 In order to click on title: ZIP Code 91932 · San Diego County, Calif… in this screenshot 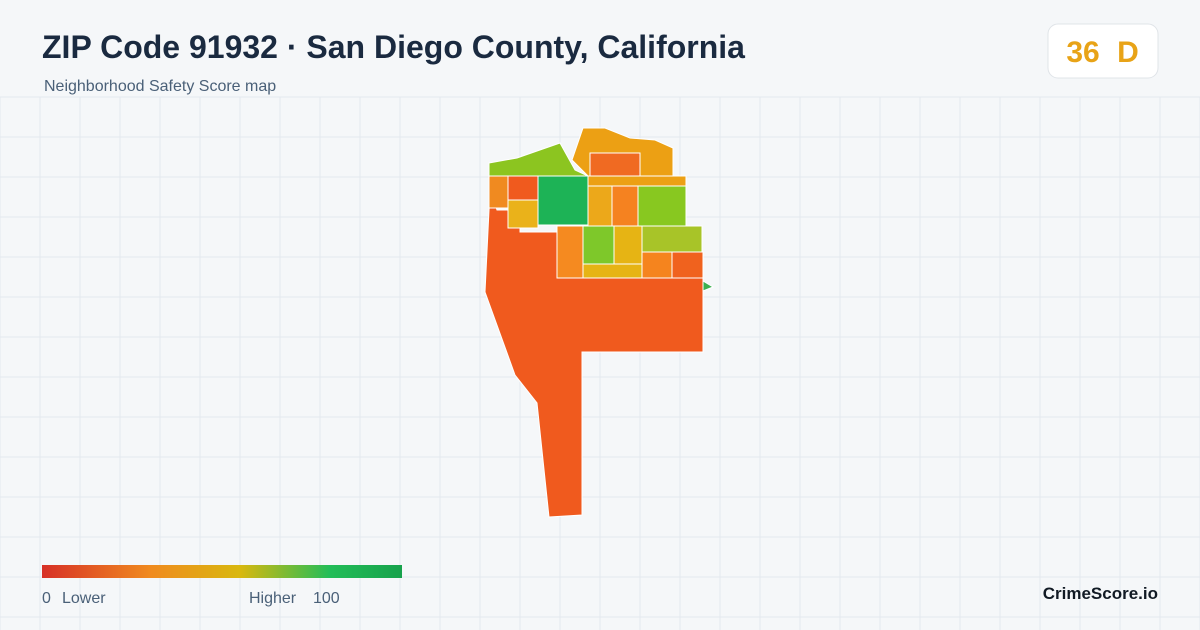, I will do `click(393, 47)`.